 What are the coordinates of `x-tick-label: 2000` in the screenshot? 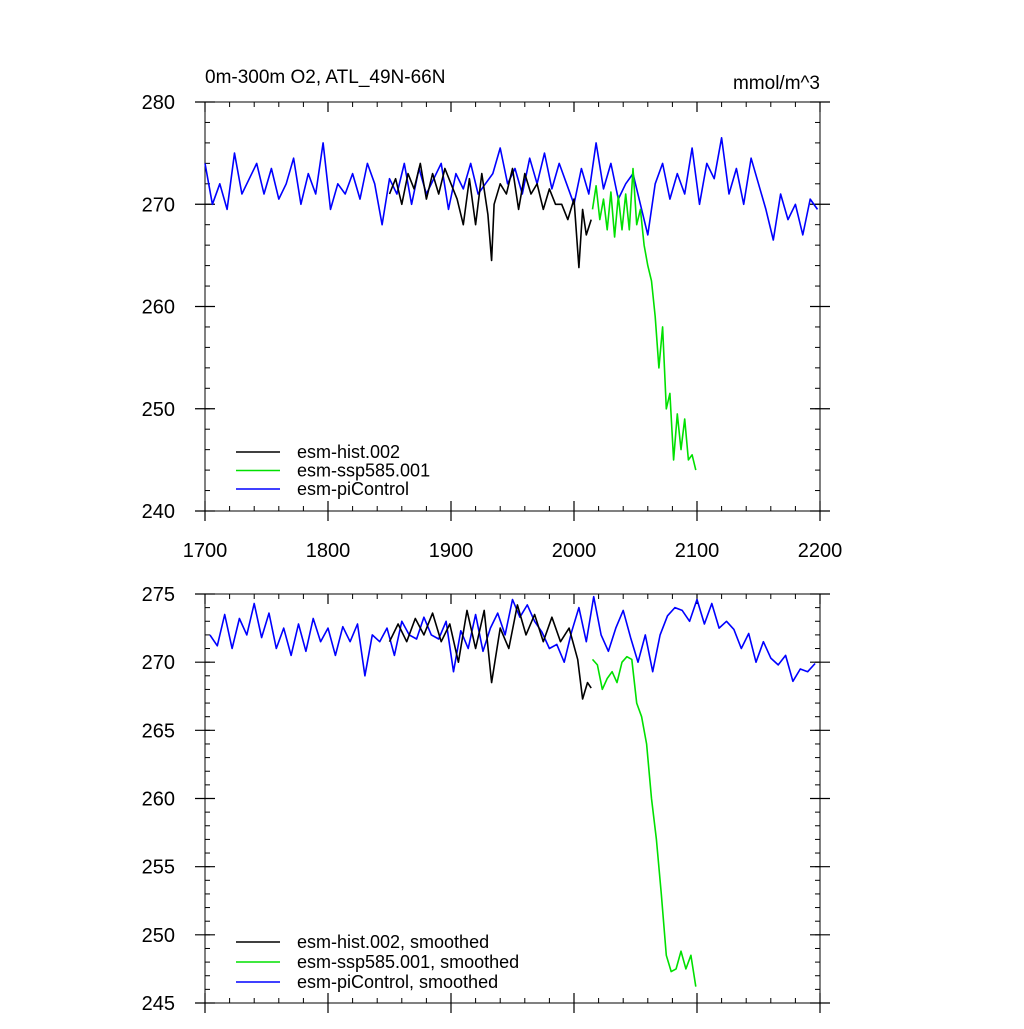 It's located at (574, 551).